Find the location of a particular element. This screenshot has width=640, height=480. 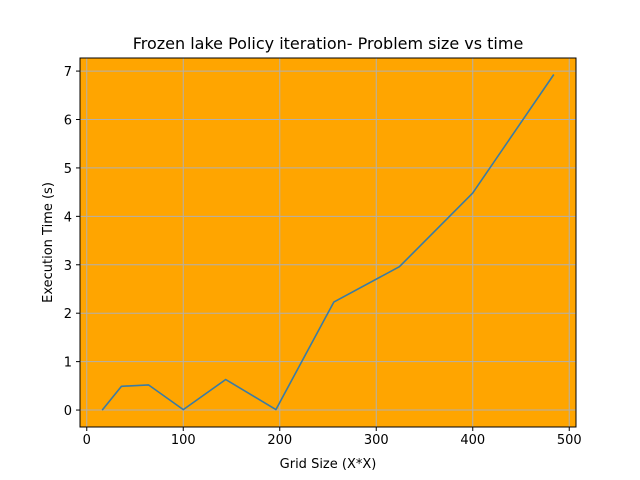

x-axis: 0 100 200 300 400 500 is located at coordinates (332, 437).